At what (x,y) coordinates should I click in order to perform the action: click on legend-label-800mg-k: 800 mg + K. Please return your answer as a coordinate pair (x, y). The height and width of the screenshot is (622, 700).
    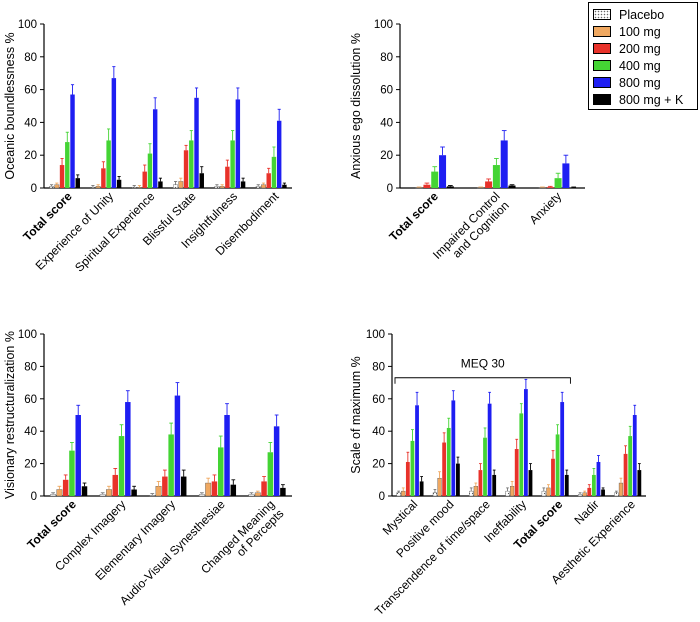
    Looking at the image, I should click on (651, 99).